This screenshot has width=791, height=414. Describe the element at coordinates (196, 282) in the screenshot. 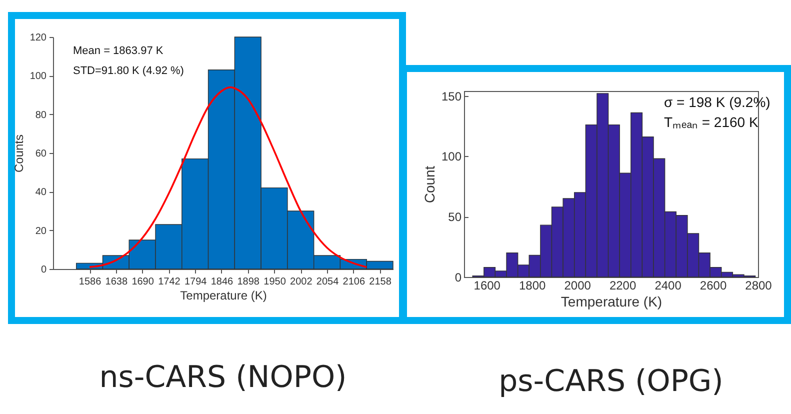

I see `x-tick-label: 1794` at that location.